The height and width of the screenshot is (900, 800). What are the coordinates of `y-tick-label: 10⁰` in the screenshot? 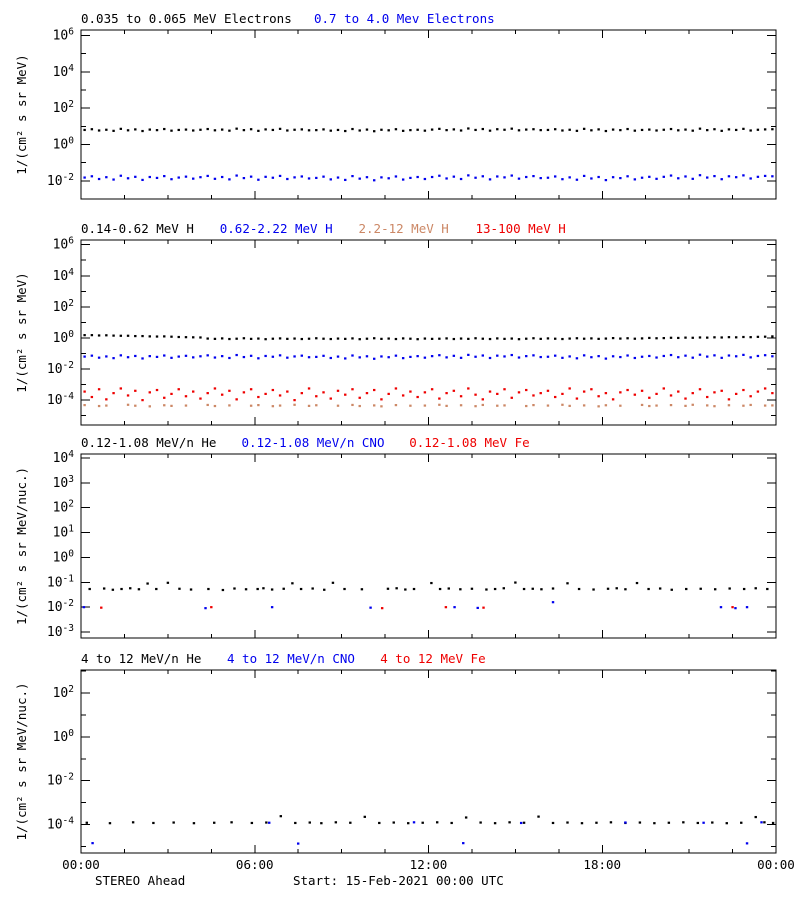 It's located at (64, 337).